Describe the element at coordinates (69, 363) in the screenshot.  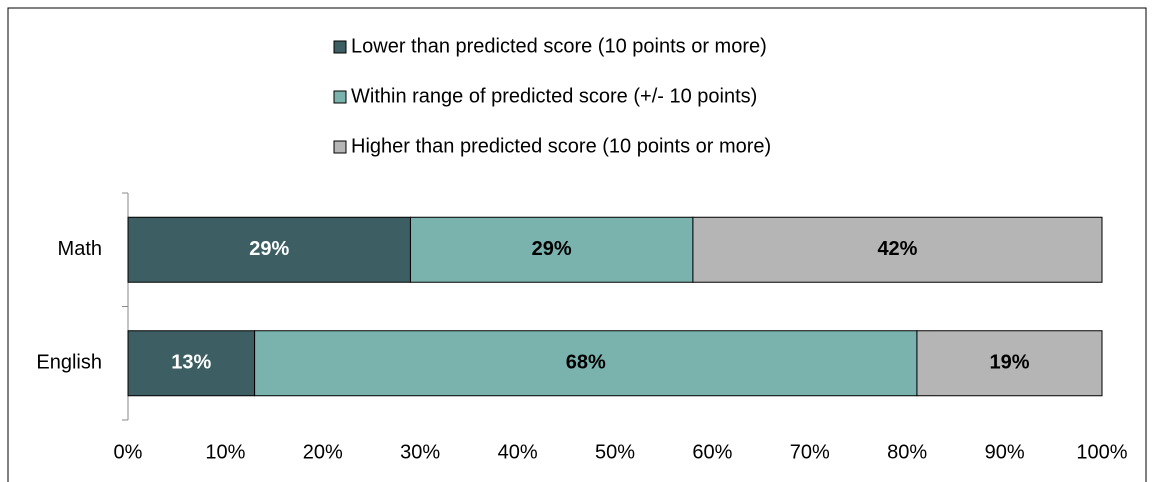
I see `y-tick-label: English` at that location.